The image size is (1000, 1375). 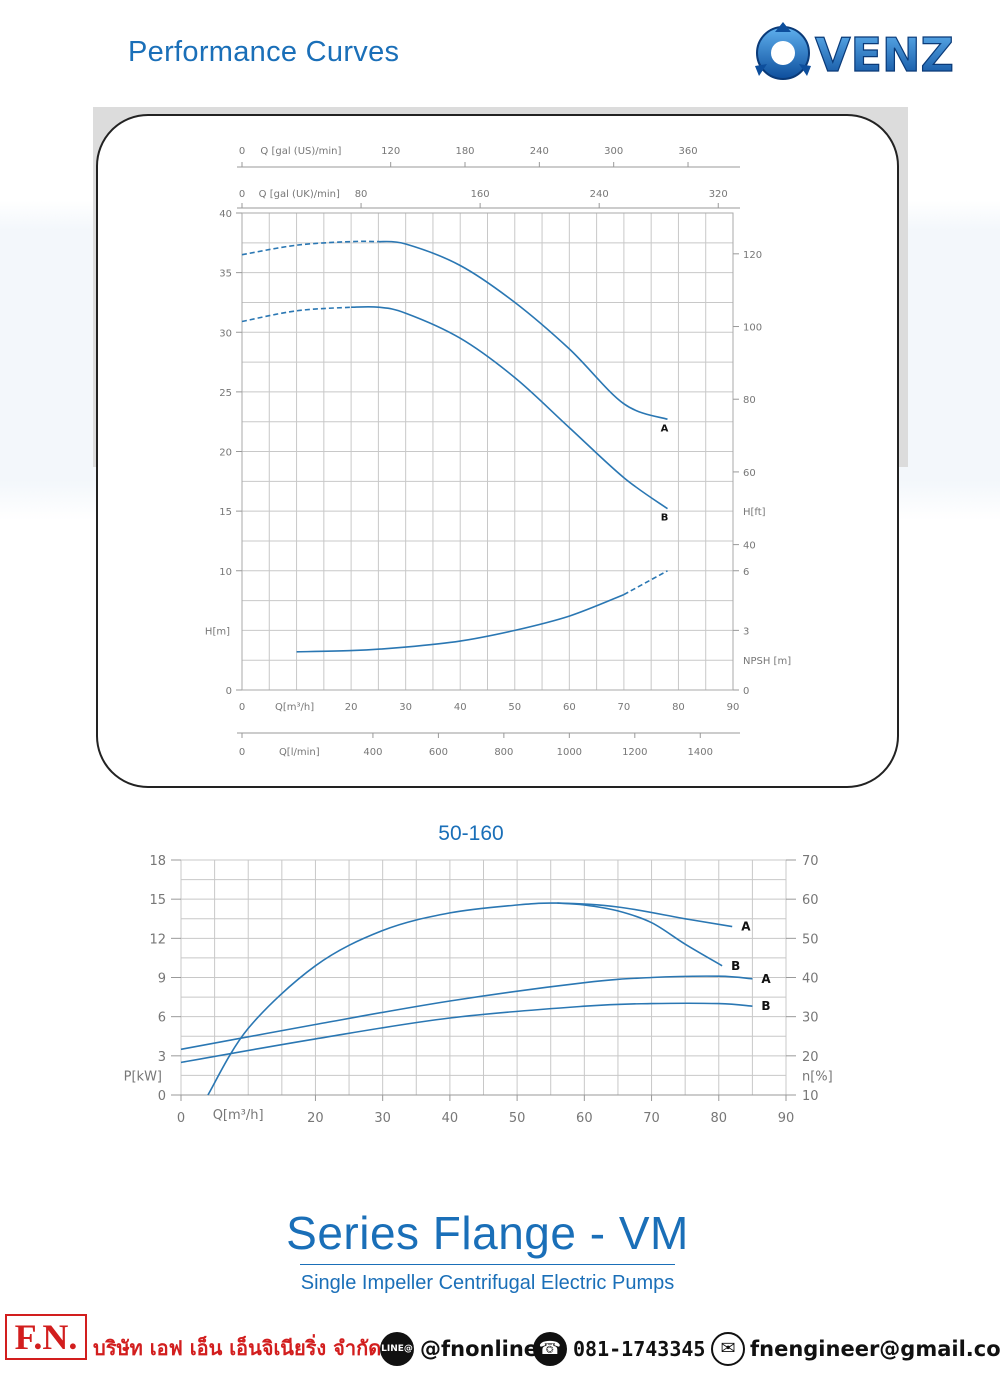 What do you see at coordinates (238, 1115) in the screenshot?
I see `x2-axis-label: Q[m³/h]` at bounding box center [238, 1115].